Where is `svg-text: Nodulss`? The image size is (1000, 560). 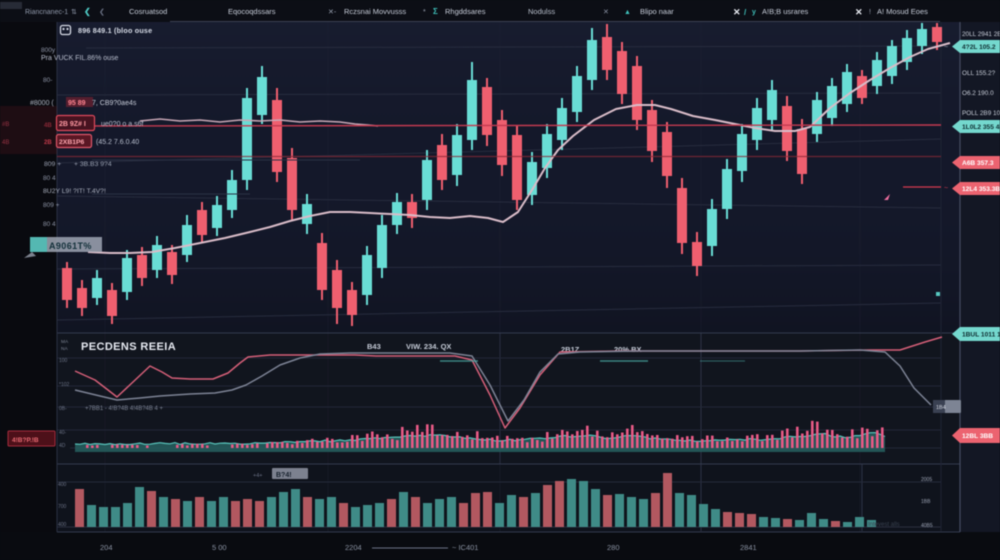
svg-text: Nodulss is located at coordinates (541, 11).